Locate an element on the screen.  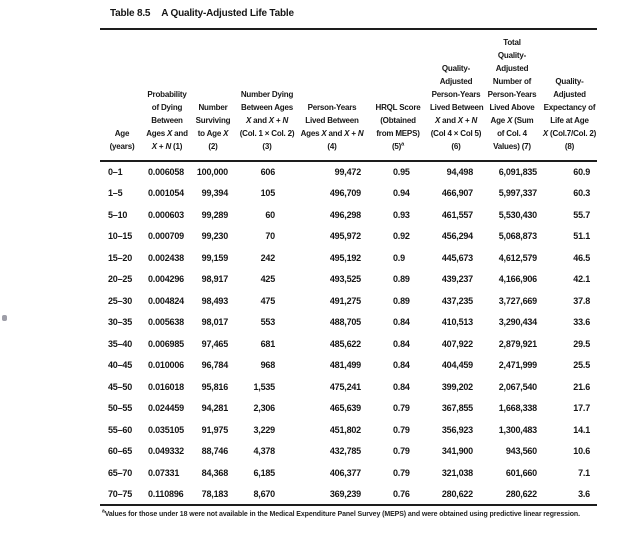
table-cell-person-years-lived: 451,802 is located at coordinates (345, 429).